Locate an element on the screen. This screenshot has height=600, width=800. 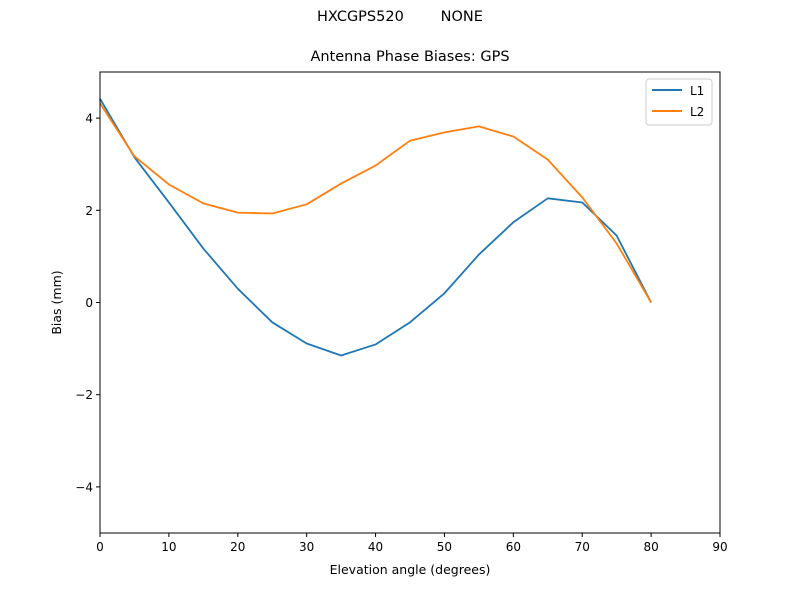
x-axis-label: Elevation angle (degrees) is located at coordinates (410, 569).